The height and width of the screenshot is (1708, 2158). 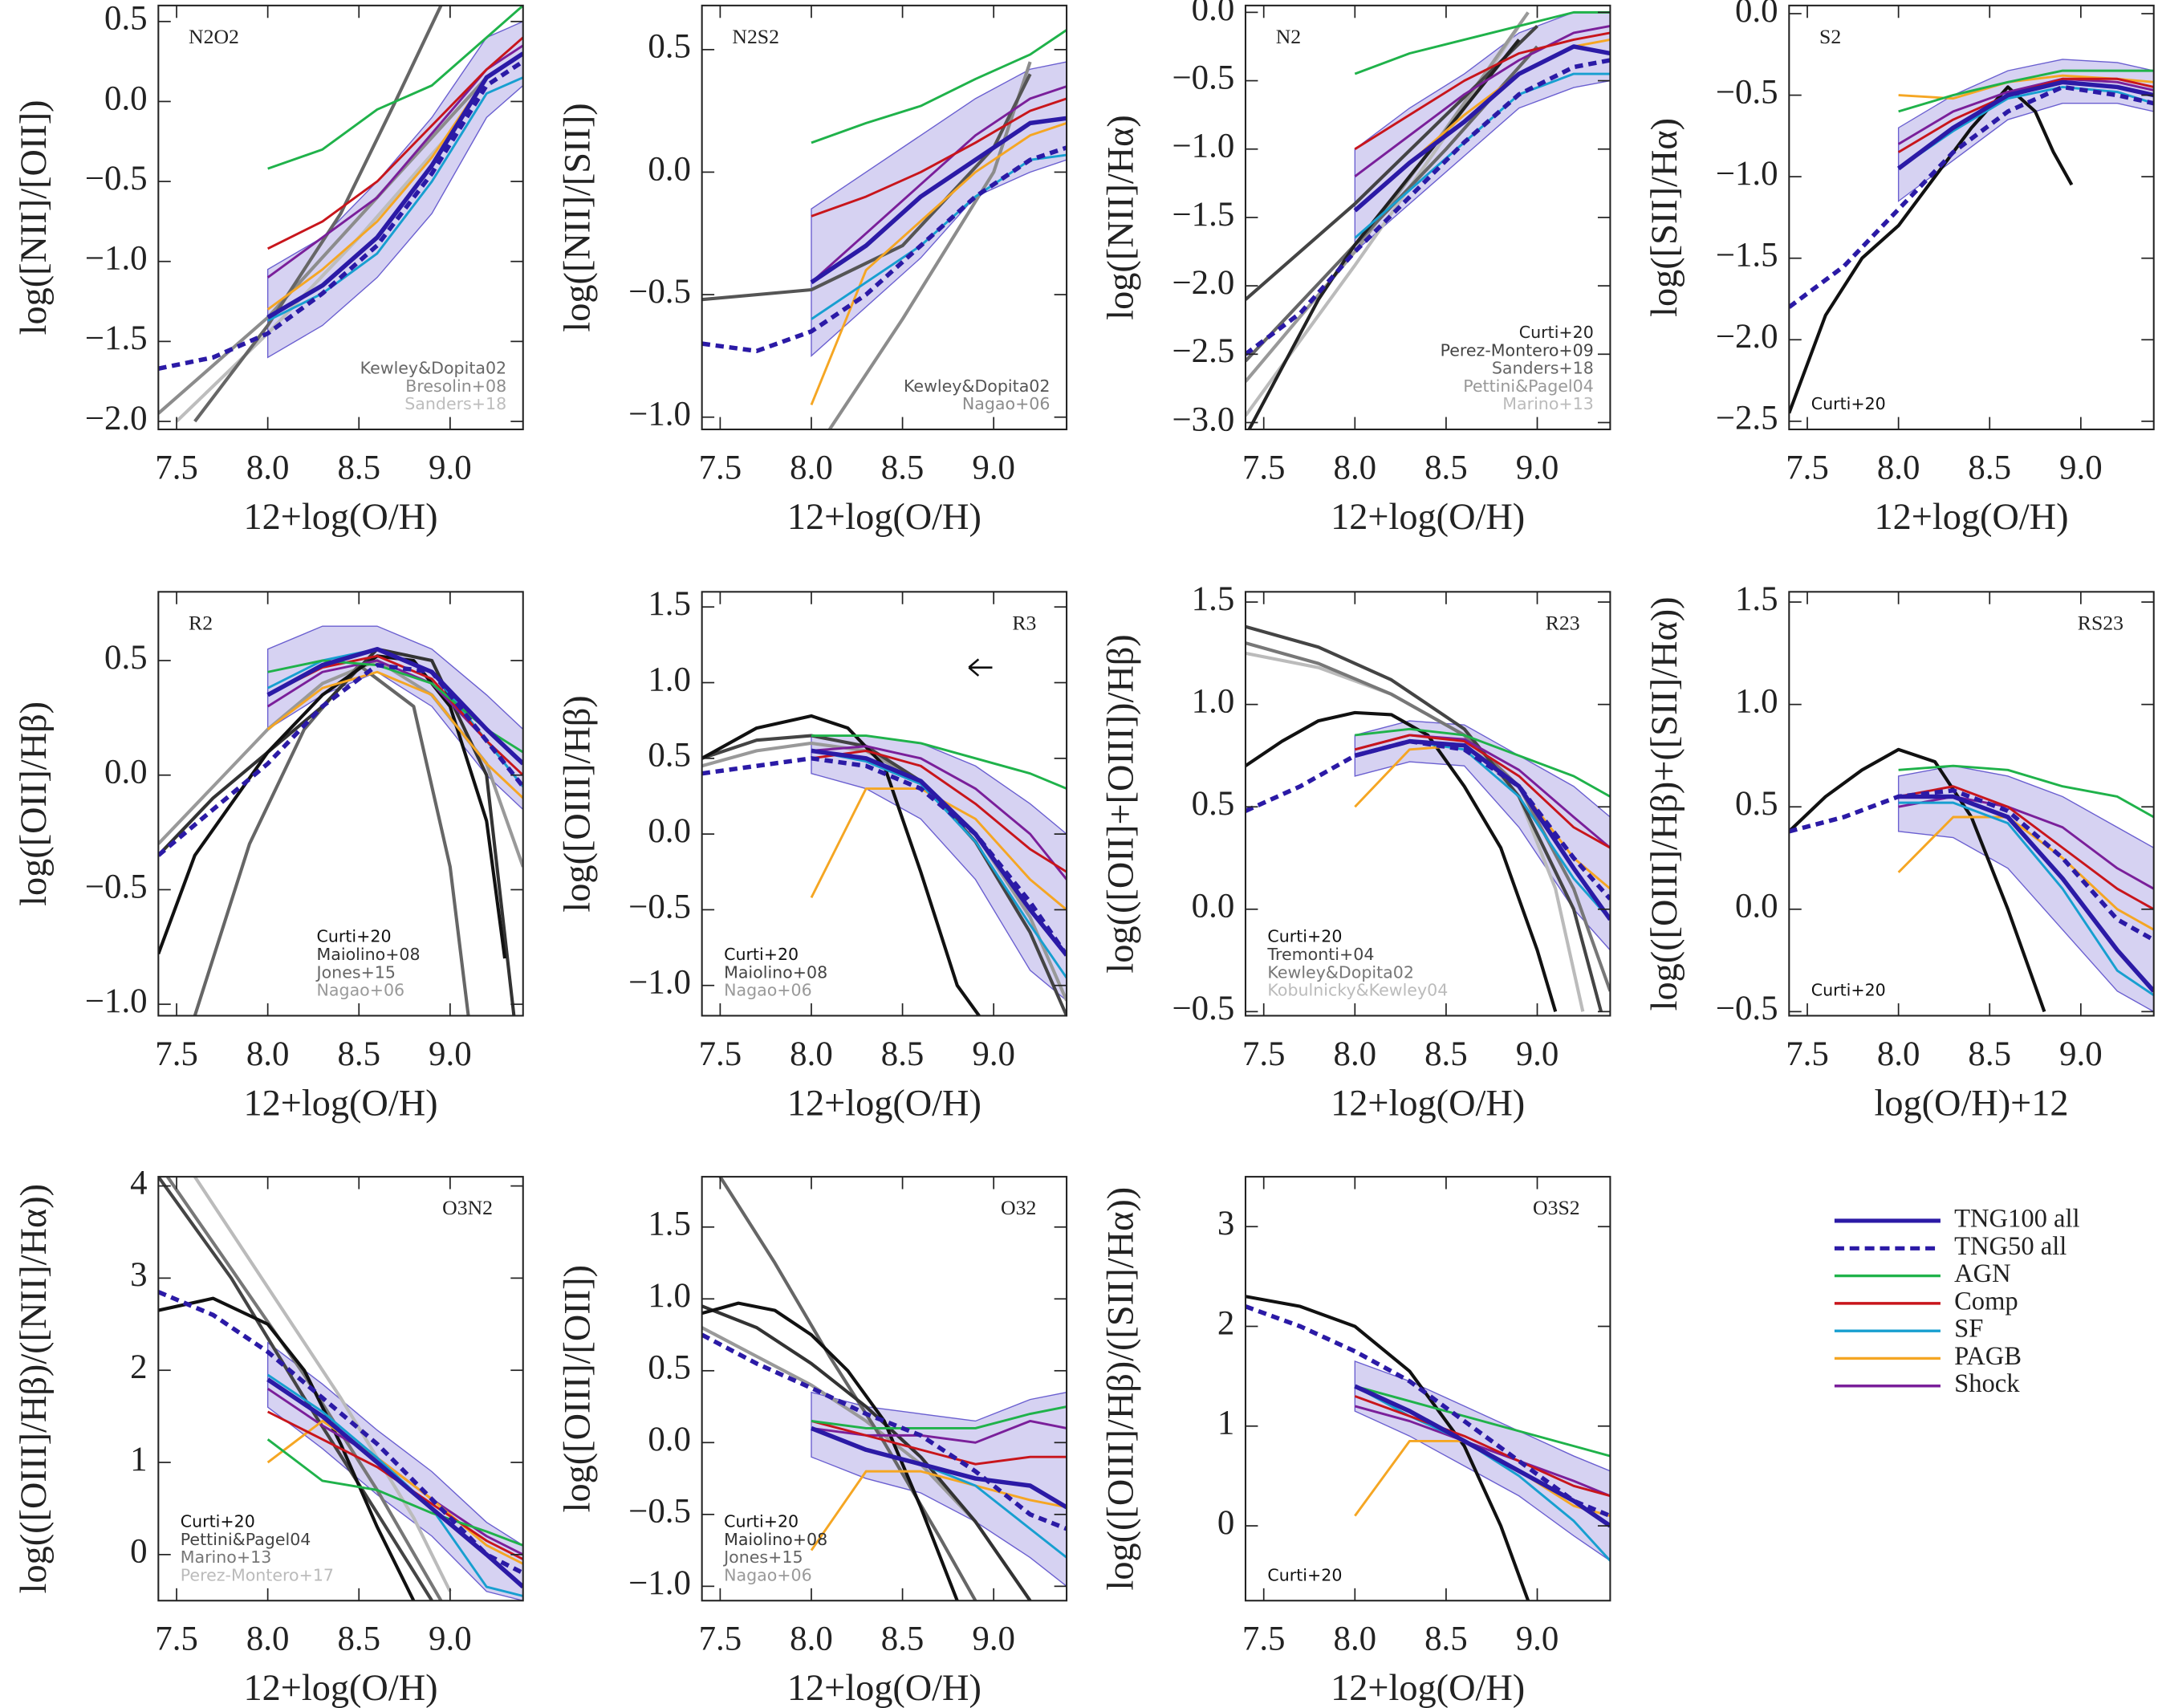 I want to click on legend-label: AGN, so click(x=1983, y=1273).